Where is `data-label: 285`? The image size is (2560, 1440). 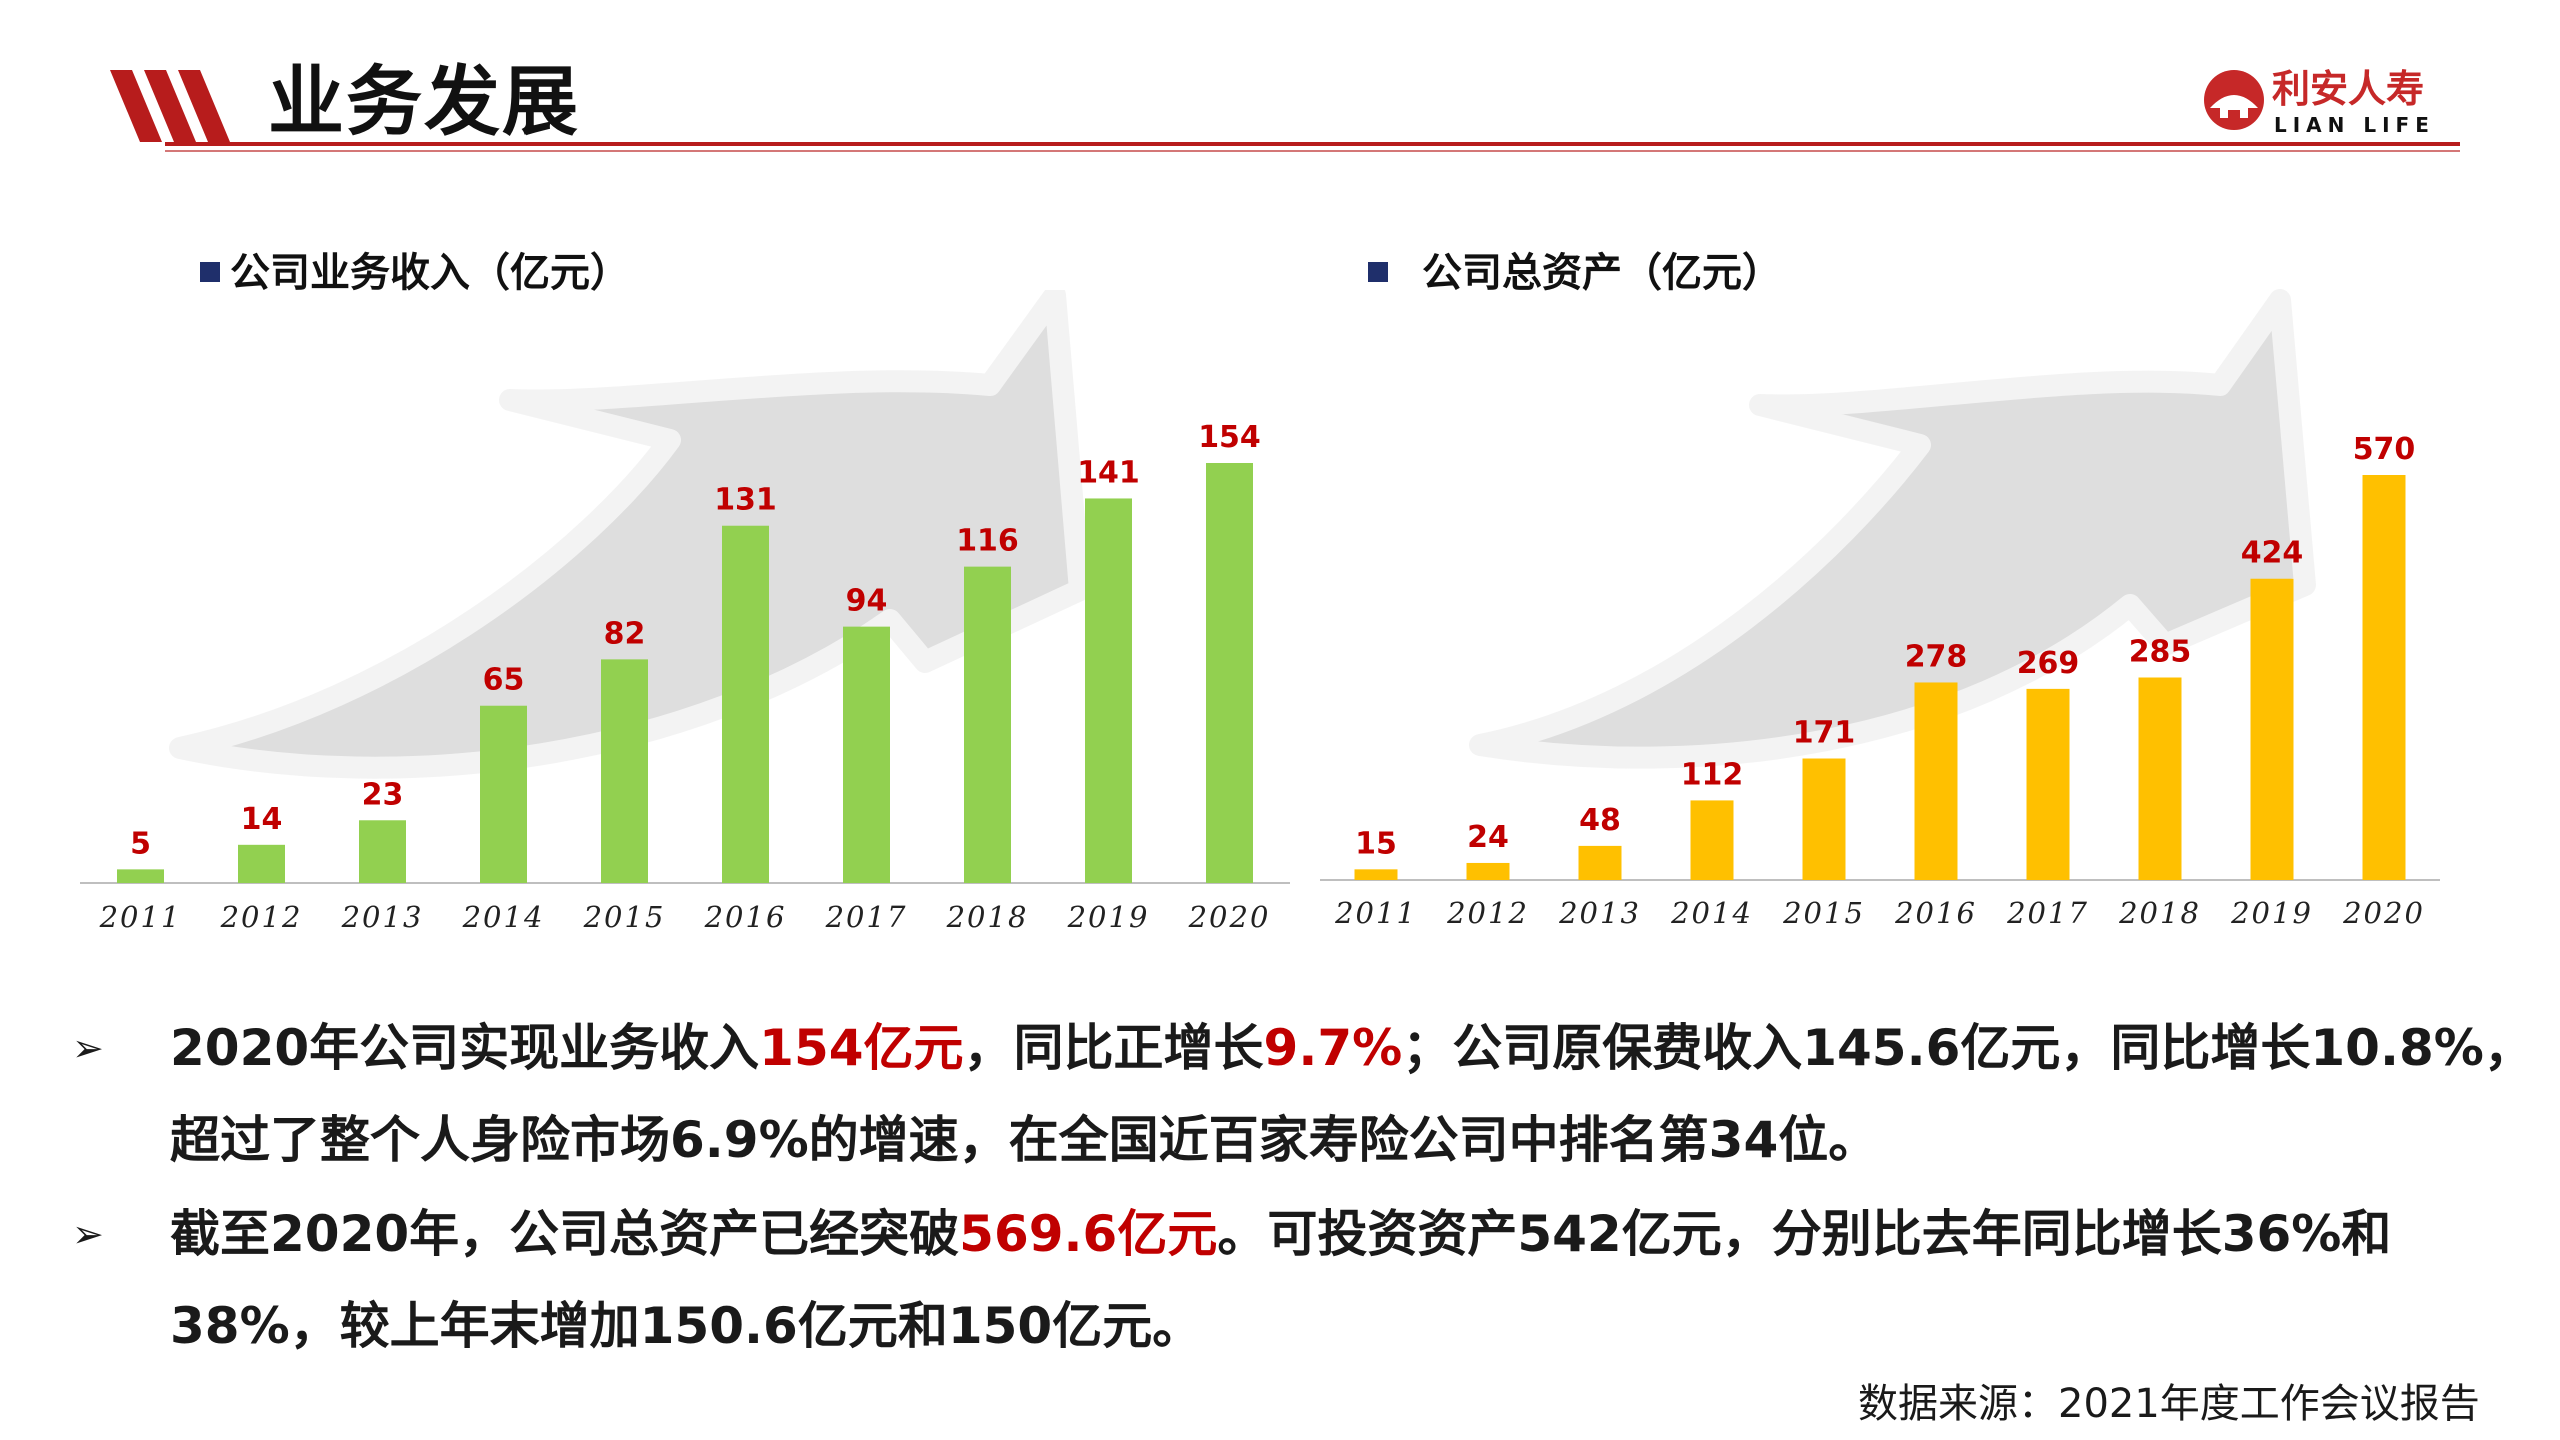 data-label: 285 is located at coordinates (2160, 652).